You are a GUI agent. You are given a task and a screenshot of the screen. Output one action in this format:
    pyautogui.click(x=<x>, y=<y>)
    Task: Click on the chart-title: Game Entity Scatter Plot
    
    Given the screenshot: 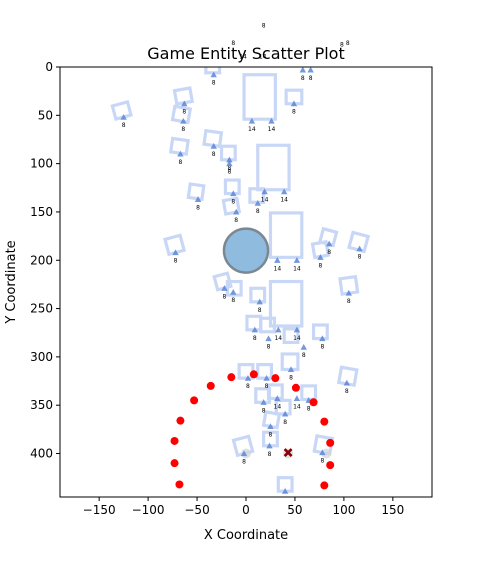 What is the action you would take?
    pyautogui.click(x=245, y=53)
    